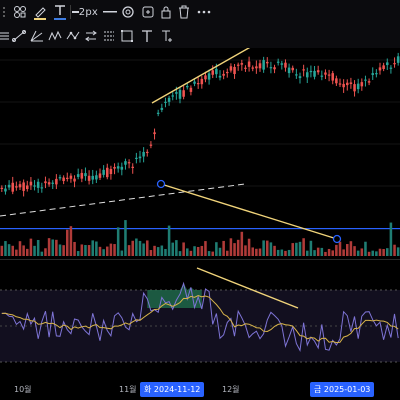  Describe the element at coordinates (147, 36) in the screenshot. I see `text-tool-icon` at that location.